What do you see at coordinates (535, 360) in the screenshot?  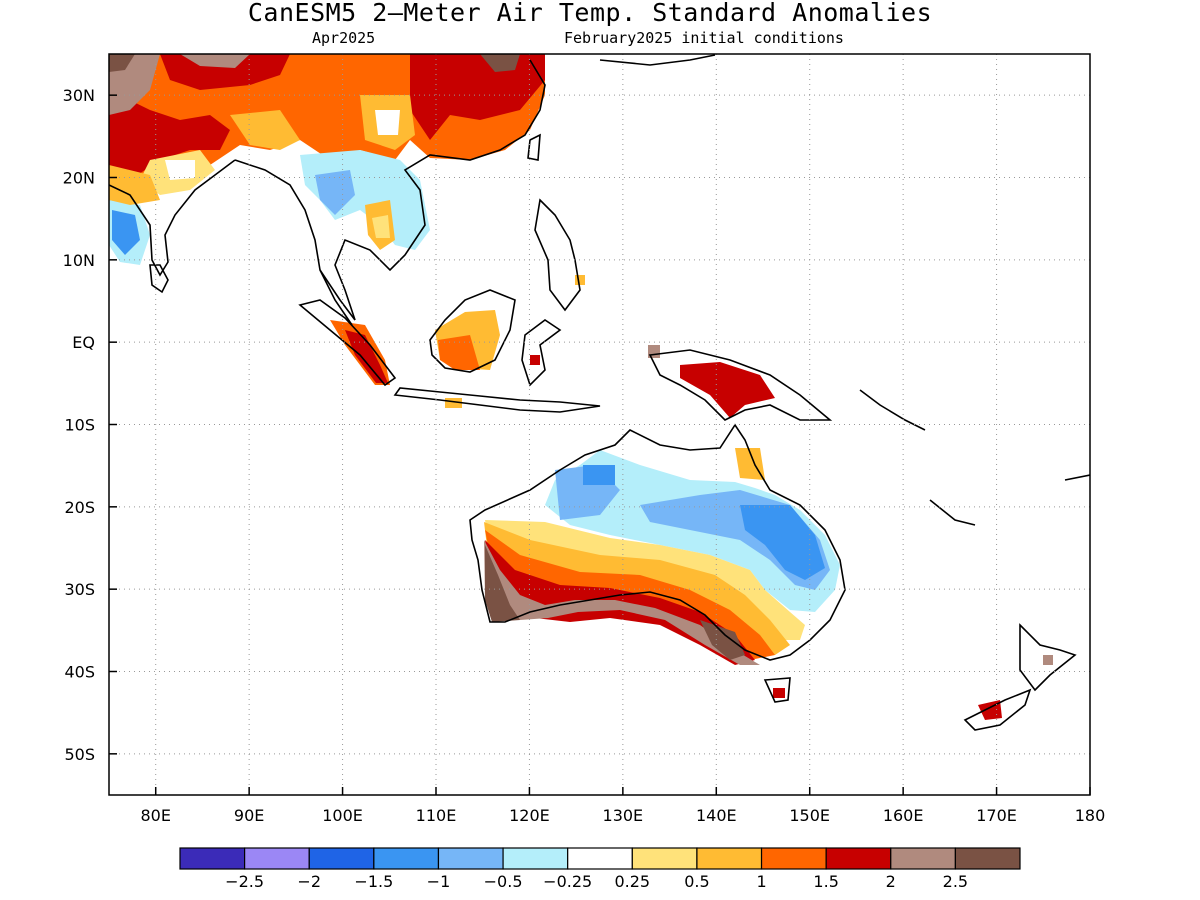 I see `hot-spot-sulawesi` at bounding box center [535, 360].